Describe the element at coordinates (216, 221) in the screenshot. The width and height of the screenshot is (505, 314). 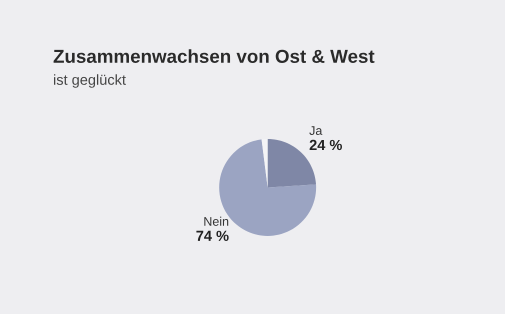
I see `slice-label: Nein` at that location.